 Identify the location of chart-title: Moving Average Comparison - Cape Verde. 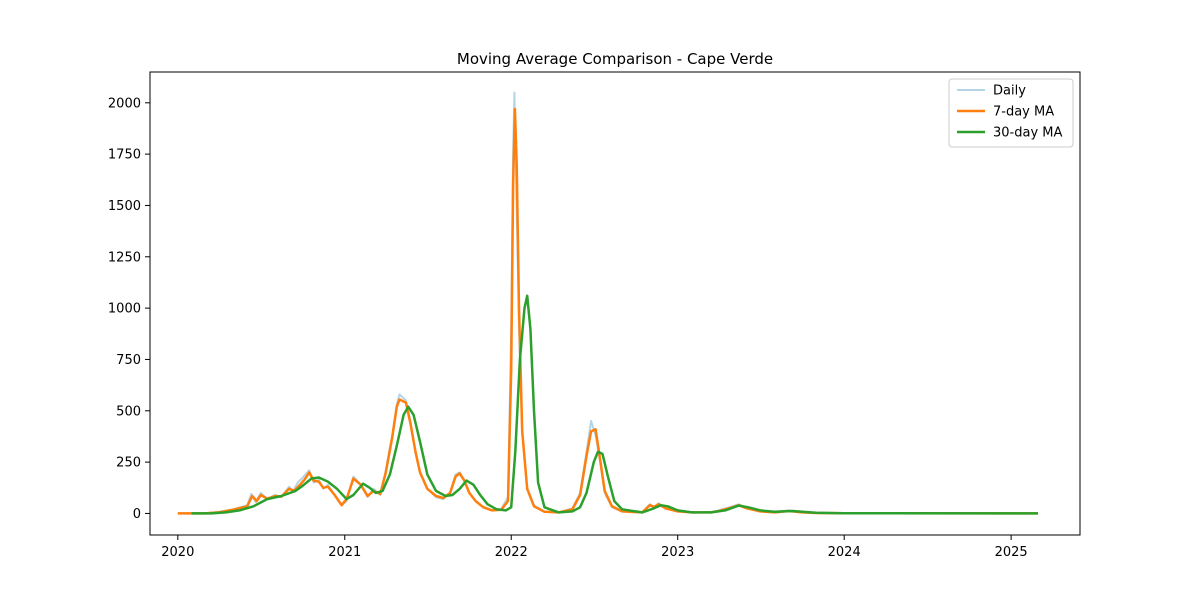
(615, 59).